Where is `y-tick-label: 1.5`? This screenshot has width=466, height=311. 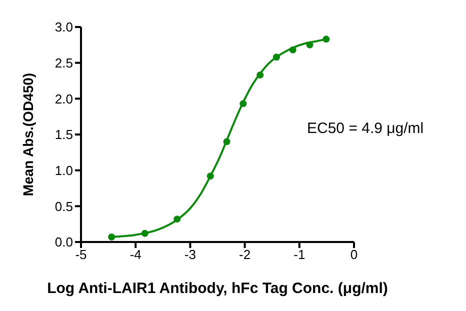
y-tick-label: 1.5 is located at coordinates (63, 134).